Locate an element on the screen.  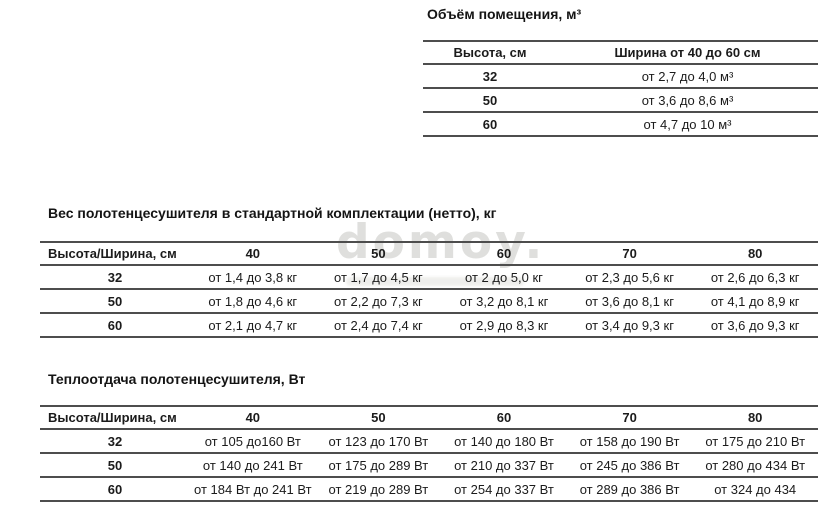
table-row: 50 от 3,6 до 8,6 м³ is located at coordinates (620, 100).